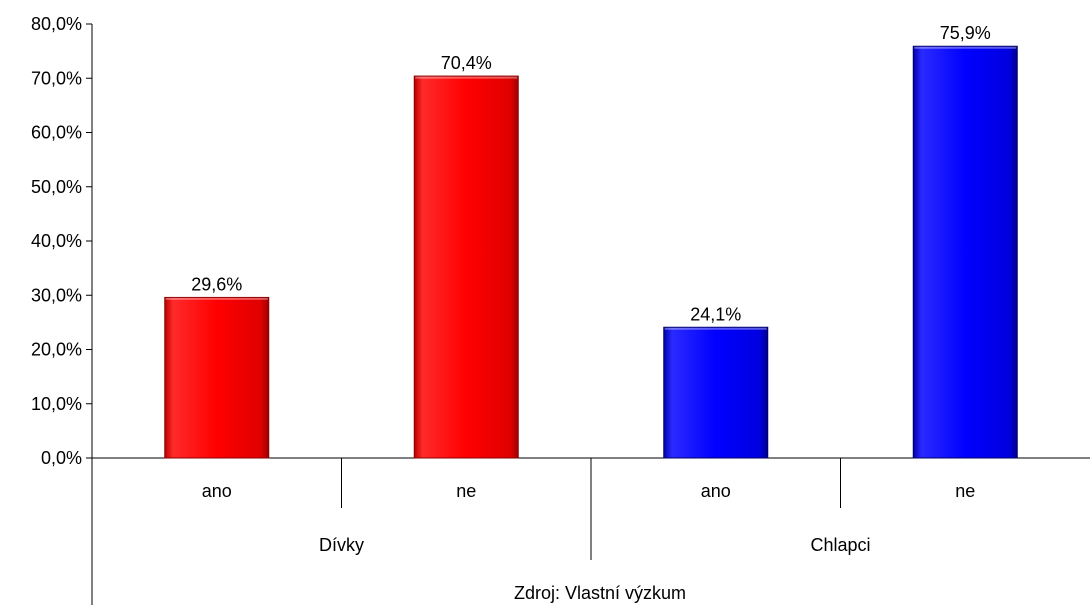 This screenshot has width=1090, height=607. I want to click on bar-value-label: 29,6%, so click(216, 284).